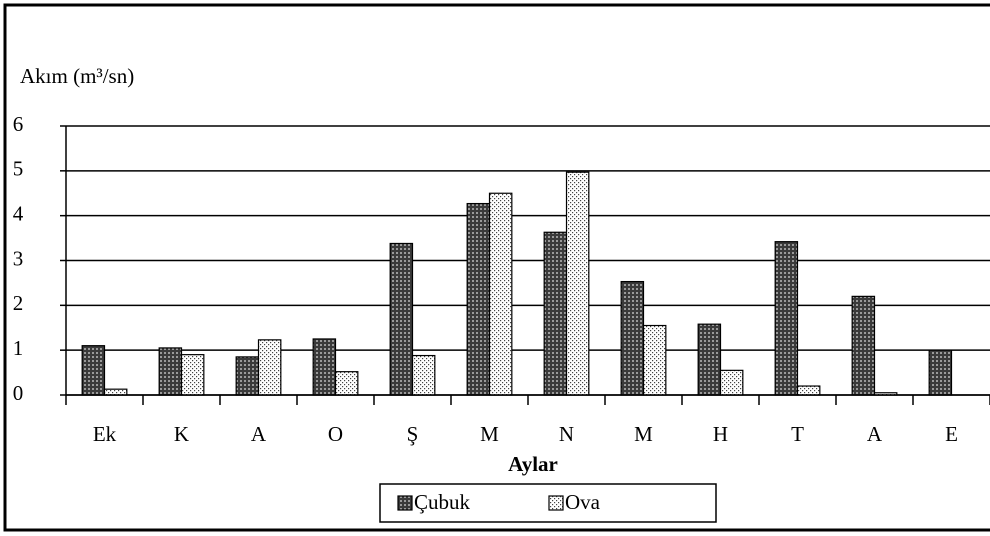 The height and width of the screenshot is (536, 990). I want to click on y-tick-label: 3, so click(18, 258).